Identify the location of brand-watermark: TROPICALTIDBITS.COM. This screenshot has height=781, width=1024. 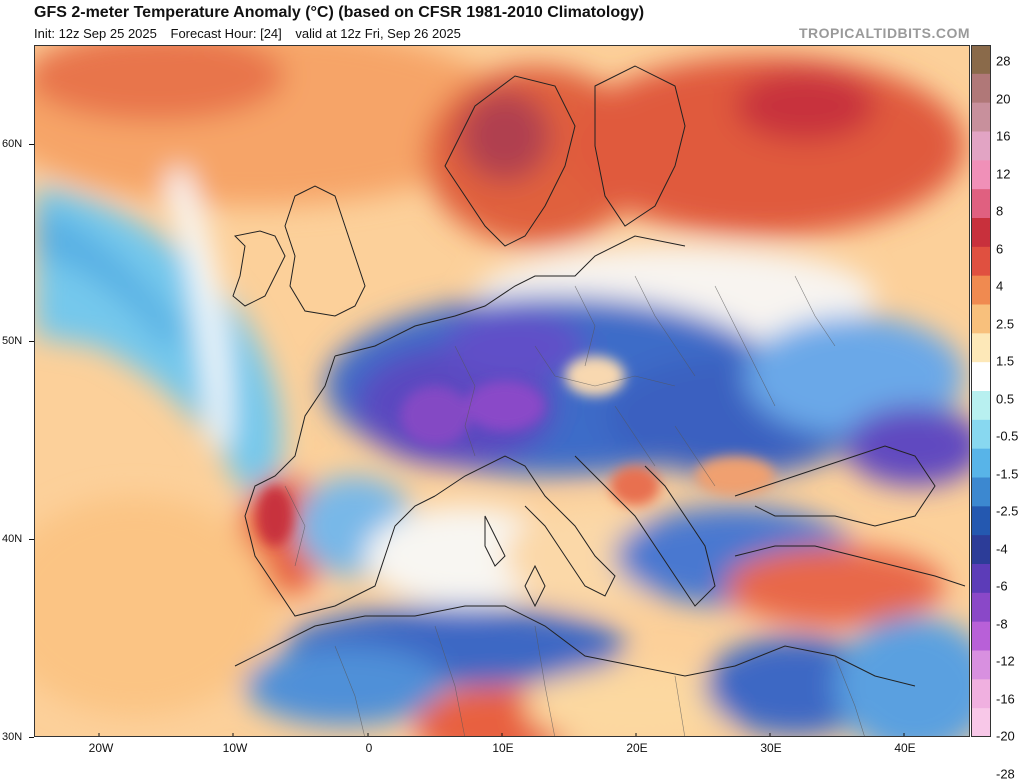
(884, 33).